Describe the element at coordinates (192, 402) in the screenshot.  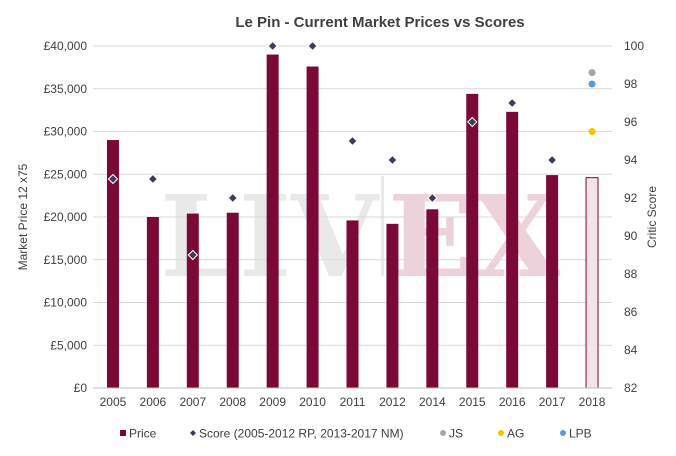
I see `x-tick-label: 2007` at that location.